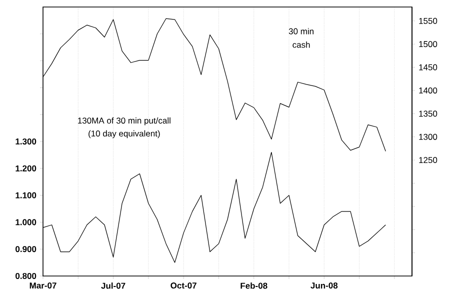  Describe the element at coordinates (301, 45) in the screenshot. I see `annotation: cash` at that location.